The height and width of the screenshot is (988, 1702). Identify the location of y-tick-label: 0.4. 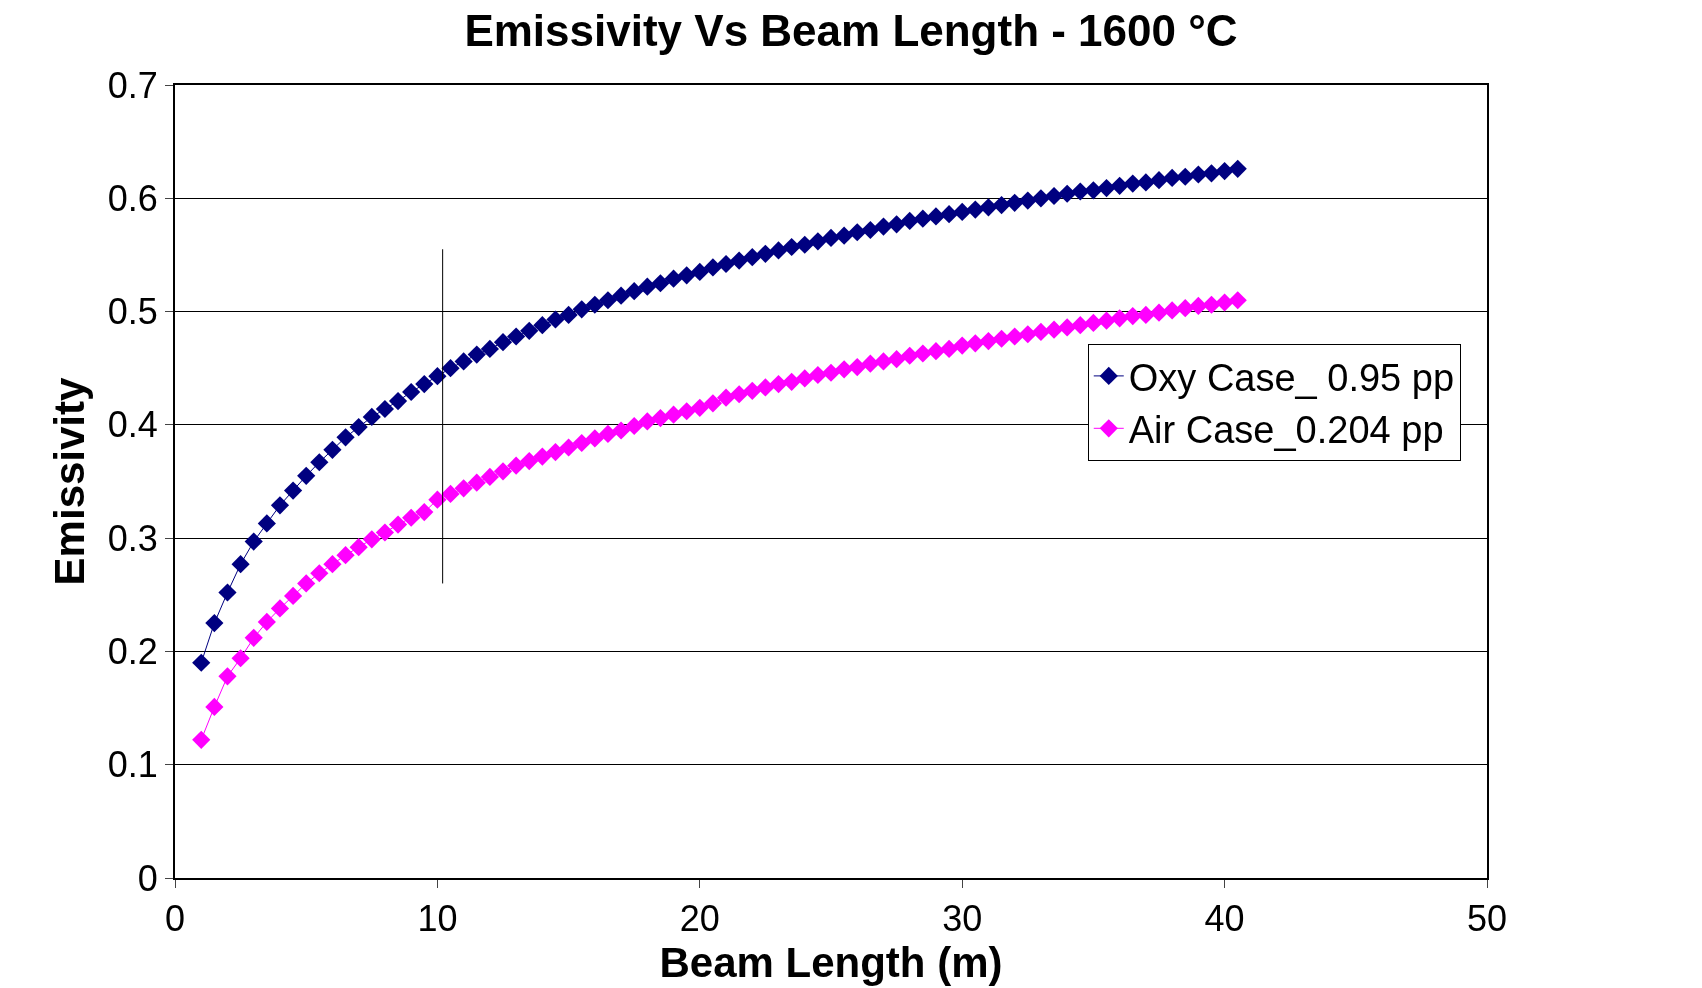
(132, 425).